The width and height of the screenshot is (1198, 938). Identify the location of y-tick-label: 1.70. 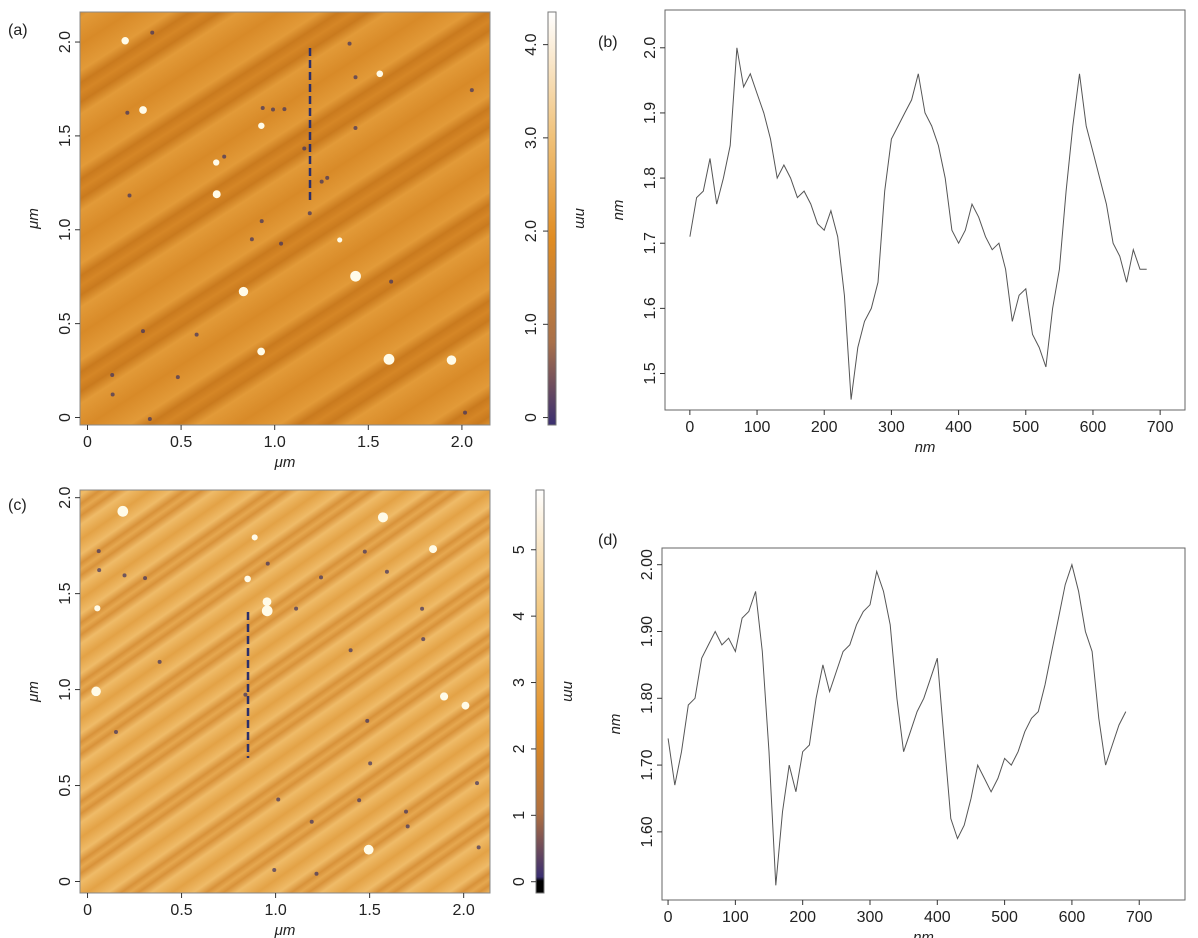
(647, 764).